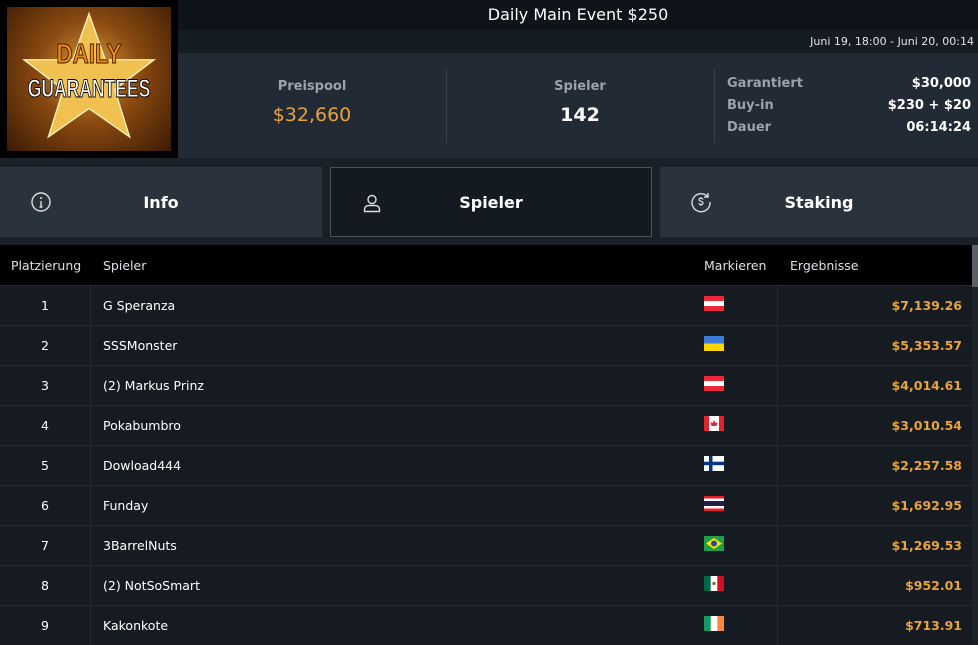 The image size is (978, 645). What do you see at coordinates (926, 385) in the screenshot?
I see `result-amount: $4,014.61` at bounding box center [926, 385].